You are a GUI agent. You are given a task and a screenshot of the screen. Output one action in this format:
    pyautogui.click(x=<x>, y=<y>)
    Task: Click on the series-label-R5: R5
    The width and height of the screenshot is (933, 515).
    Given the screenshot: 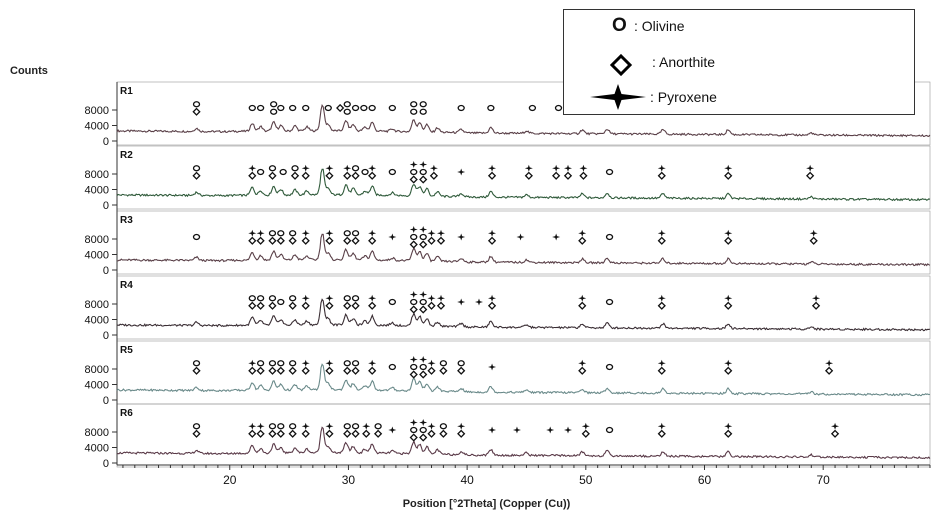 What is the action you would take?
    pyautogui.click(x=126, y=350)
    